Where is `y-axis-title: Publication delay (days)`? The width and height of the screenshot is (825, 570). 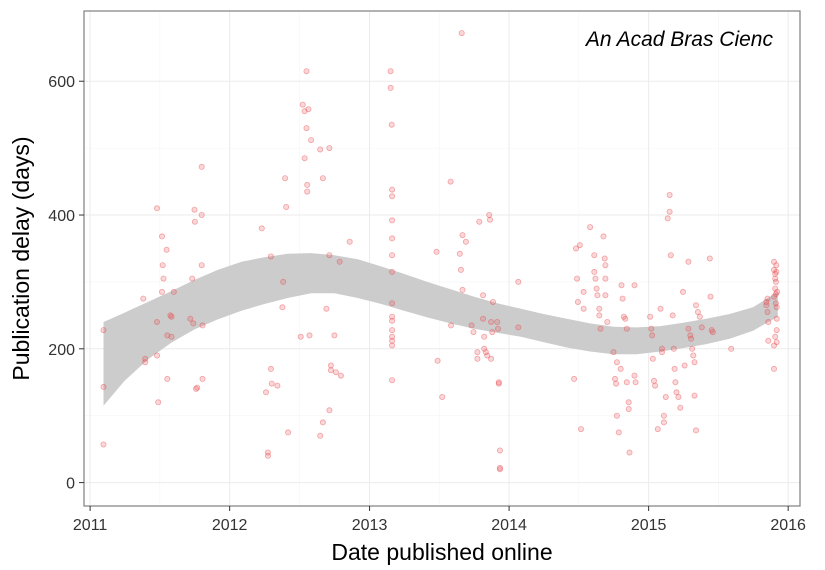
y-axis-title: Publication delay (days) is located at coordinates (21, 258).